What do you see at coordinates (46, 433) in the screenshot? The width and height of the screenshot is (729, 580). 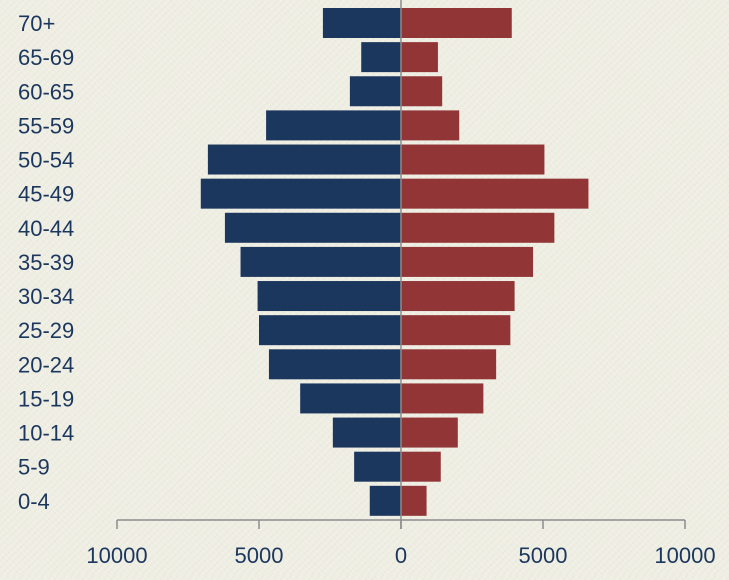 I see `y-tick-label: 10-14` at bounding box center [46, 433].